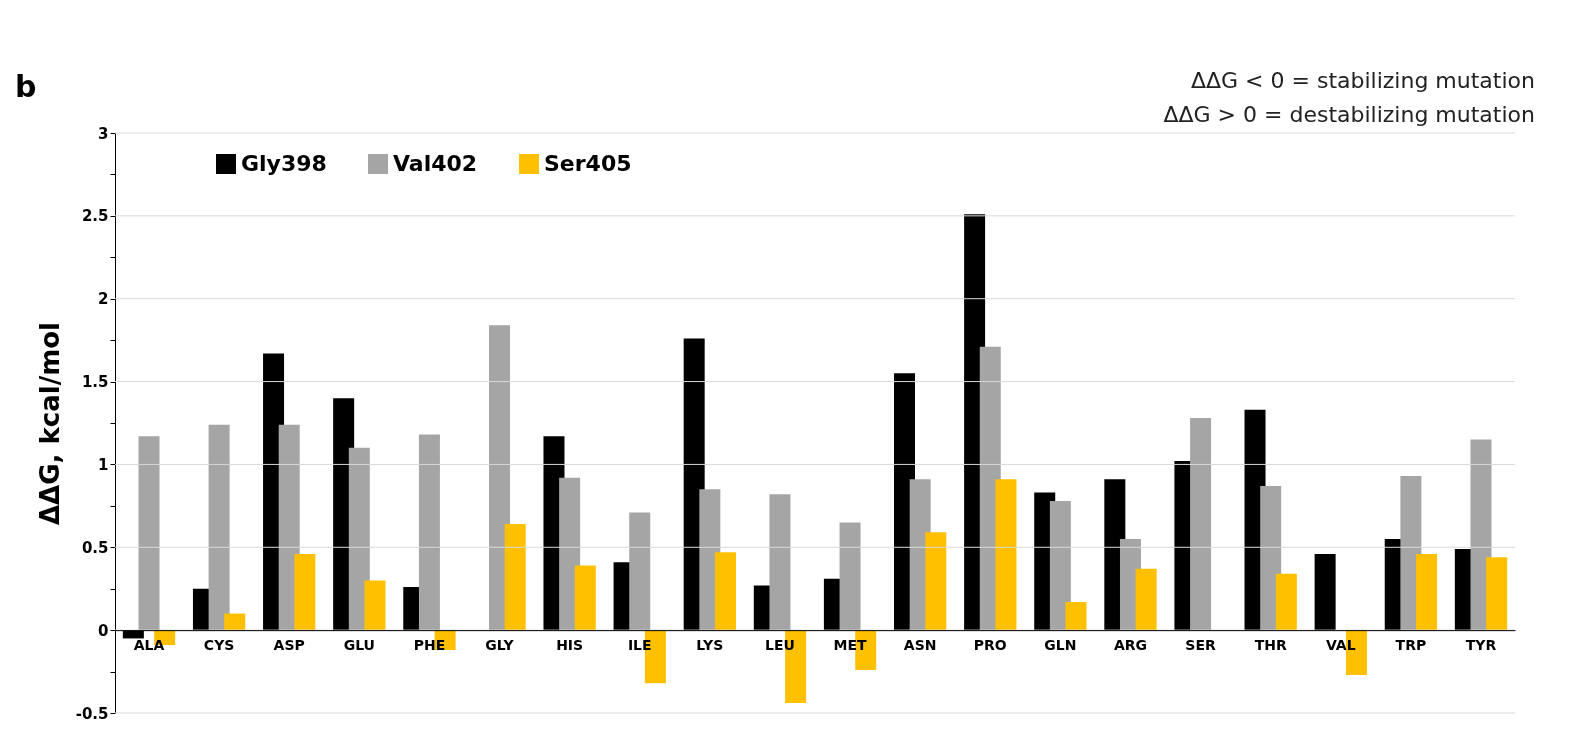 This screenshot has width=1583, height=741. What do you see at coordinates (570, 644) in the screenshot?
I see `x-tick-label: HIS` at bounding box center [570, 644].